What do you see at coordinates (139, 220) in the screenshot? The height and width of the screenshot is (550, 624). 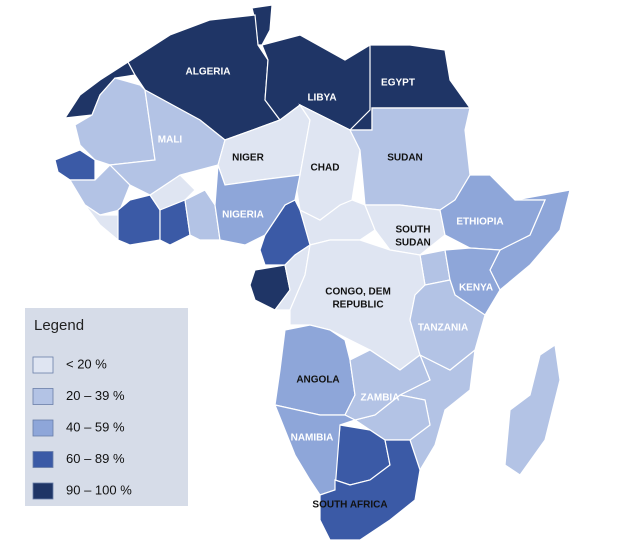 I see `ivory-coast` at bounding box center [139, 220].